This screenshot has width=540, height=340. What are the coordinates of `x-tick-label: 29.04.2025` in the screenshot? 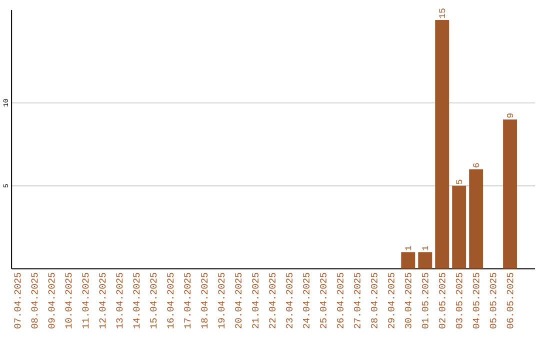 It's located at (391, 300).